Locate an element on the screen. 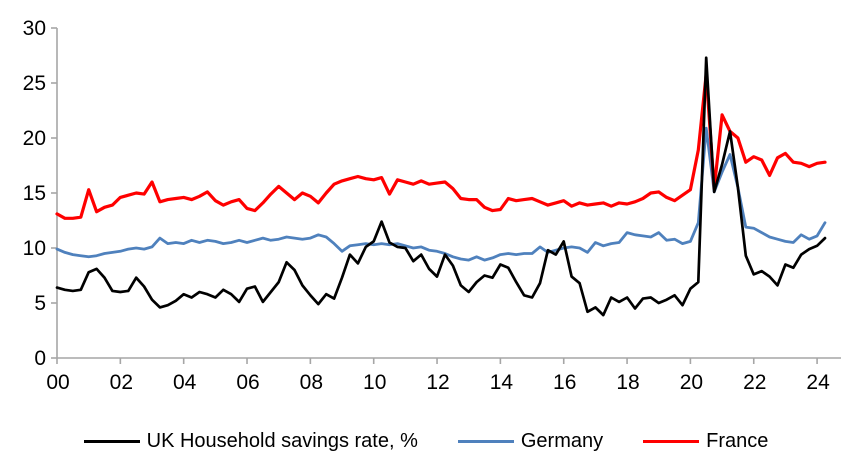  x-axis-tick-label: 20 is located at coordinates (691, 382).